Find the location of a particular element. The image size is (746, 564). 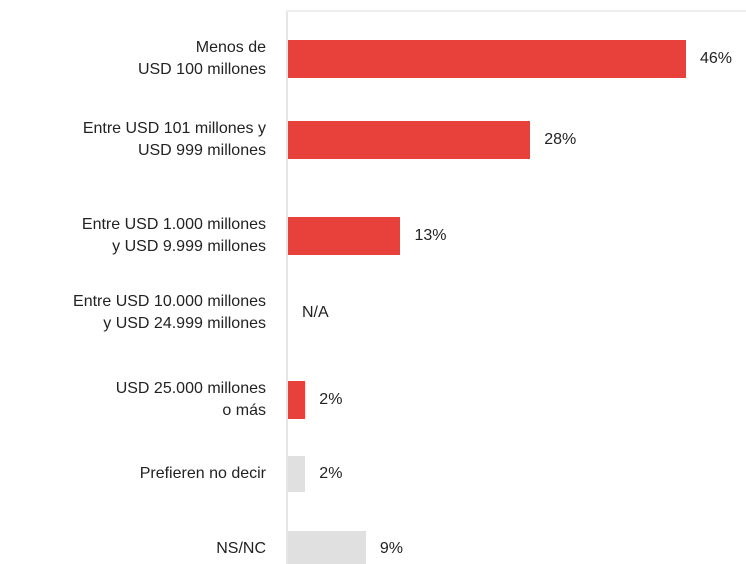

value-label: 28% is located at coordinates (560, 139).